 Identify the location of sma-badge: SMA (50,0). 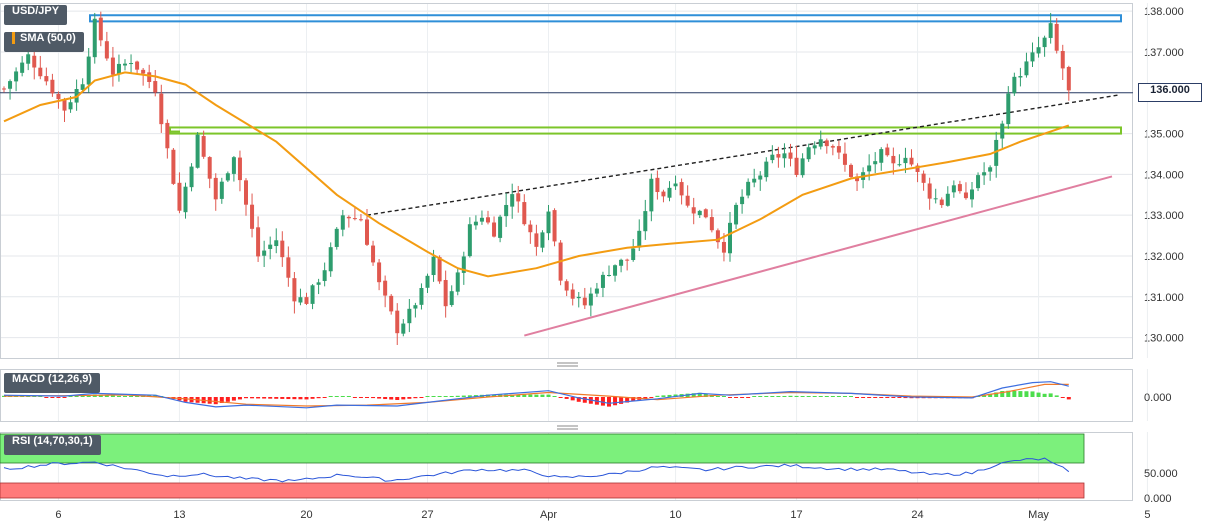
(44, 42).